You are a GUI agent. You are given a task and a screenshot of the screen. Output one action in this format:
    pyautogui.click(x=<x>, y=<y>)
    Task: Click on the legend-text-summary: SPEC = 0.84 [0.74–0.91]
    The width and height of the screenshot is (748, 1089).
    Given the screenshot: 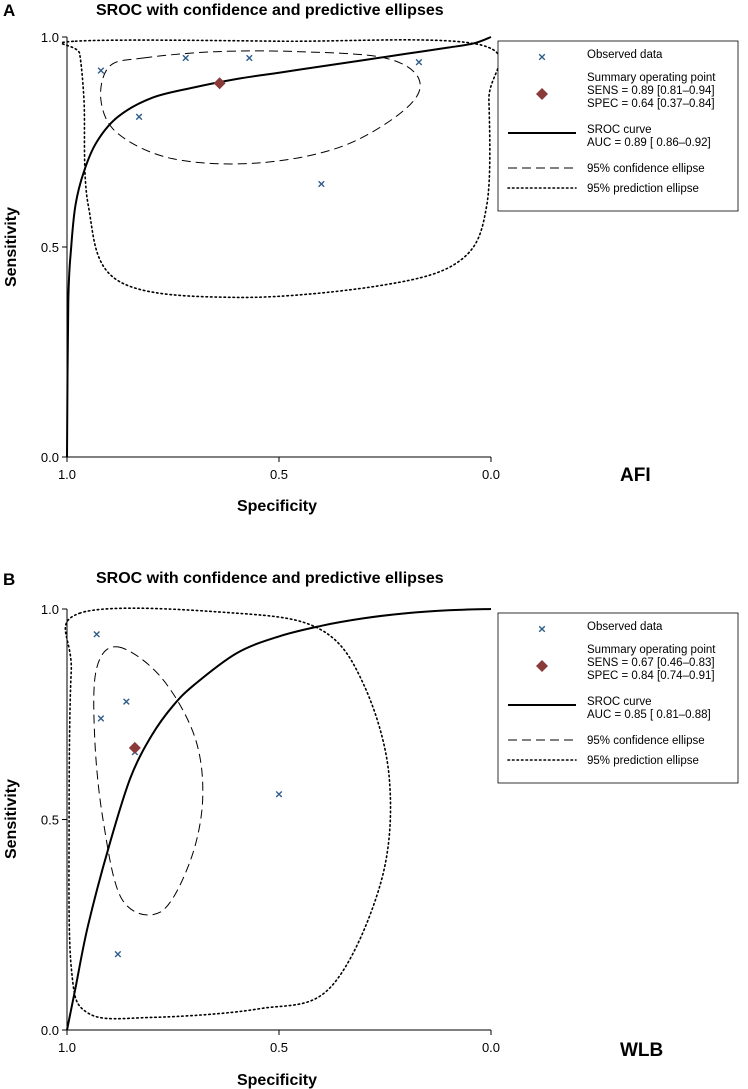 What is the action you would take?
    pyautogui.click(x=651, y=676)
    